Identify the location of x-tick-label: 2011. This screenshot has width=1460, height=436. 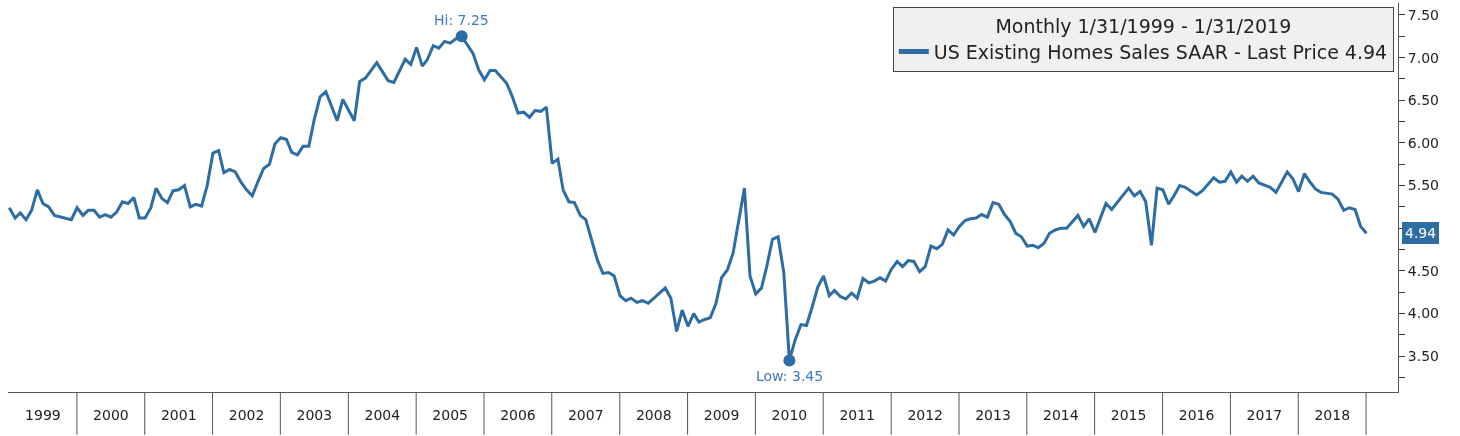
(857, 414).